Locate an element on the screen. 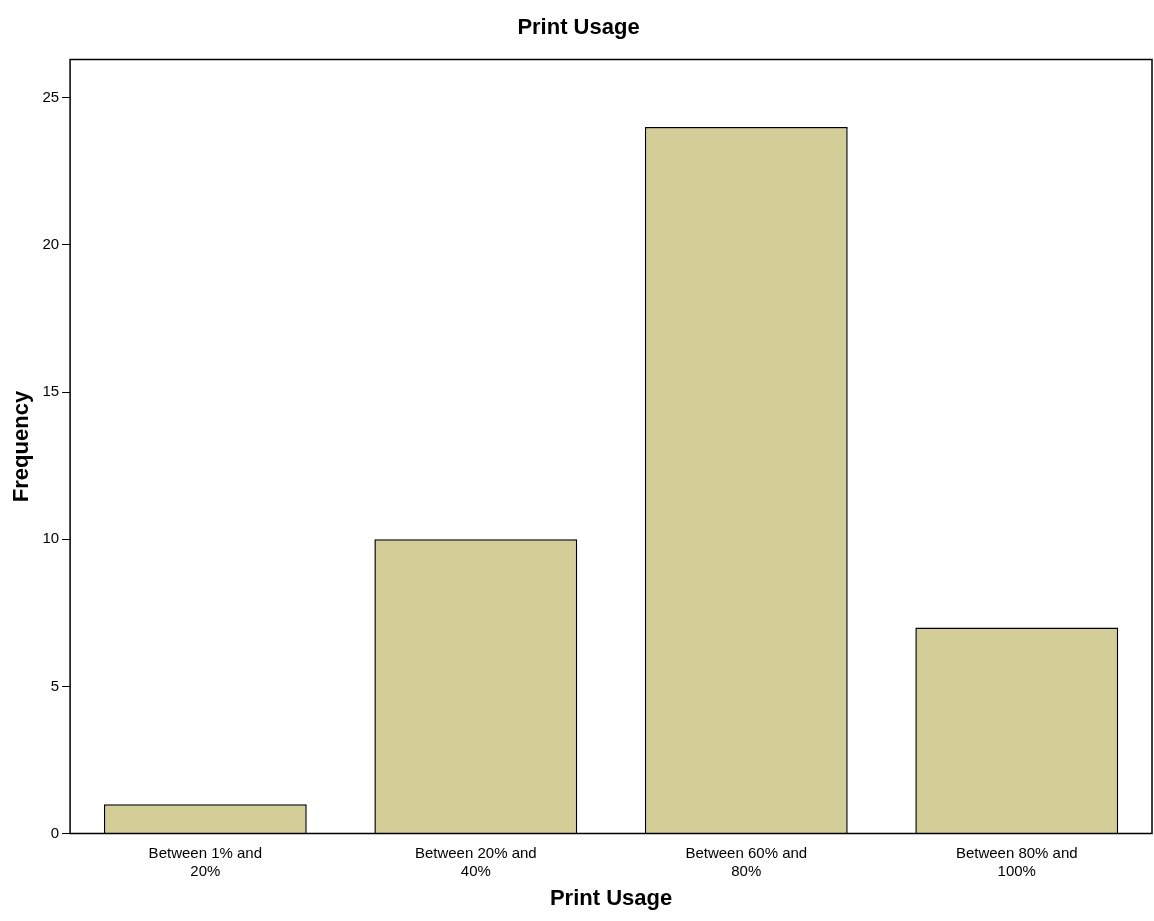  x-tick-label: Between 60% and 80% is located at coordinates (746, 861).